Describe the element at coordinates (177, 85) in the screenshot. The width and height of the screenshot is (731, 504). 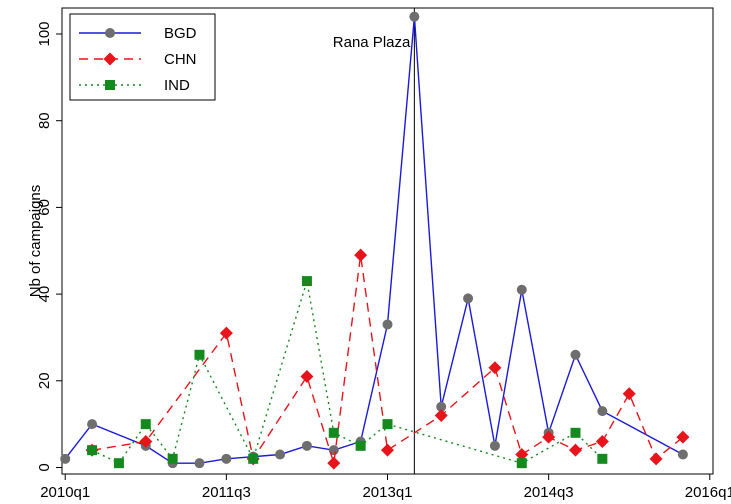
I see `legend-label-ind: IND` at that location.